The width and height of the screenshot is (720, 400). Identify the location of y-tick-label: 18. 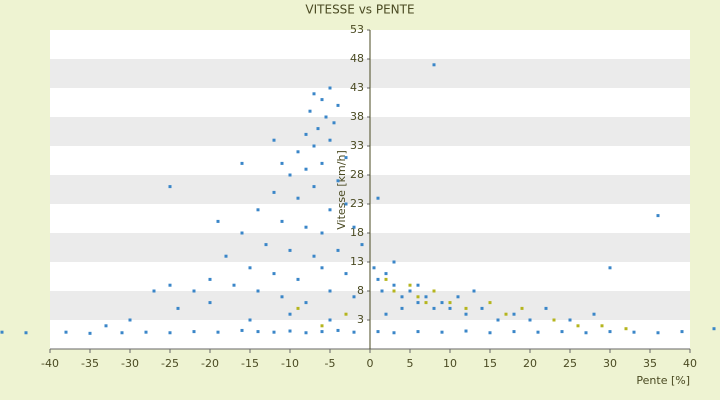
(357, 232).